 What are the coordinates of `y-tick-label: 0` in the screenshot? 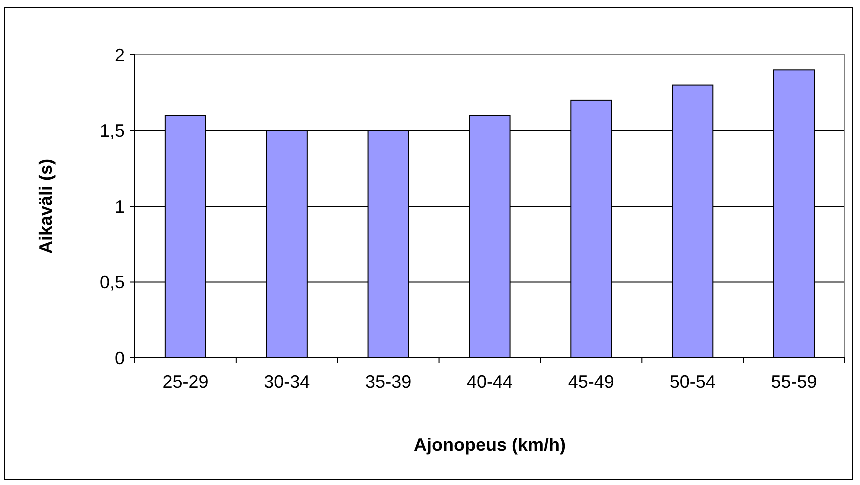 It's located at (119, 358).